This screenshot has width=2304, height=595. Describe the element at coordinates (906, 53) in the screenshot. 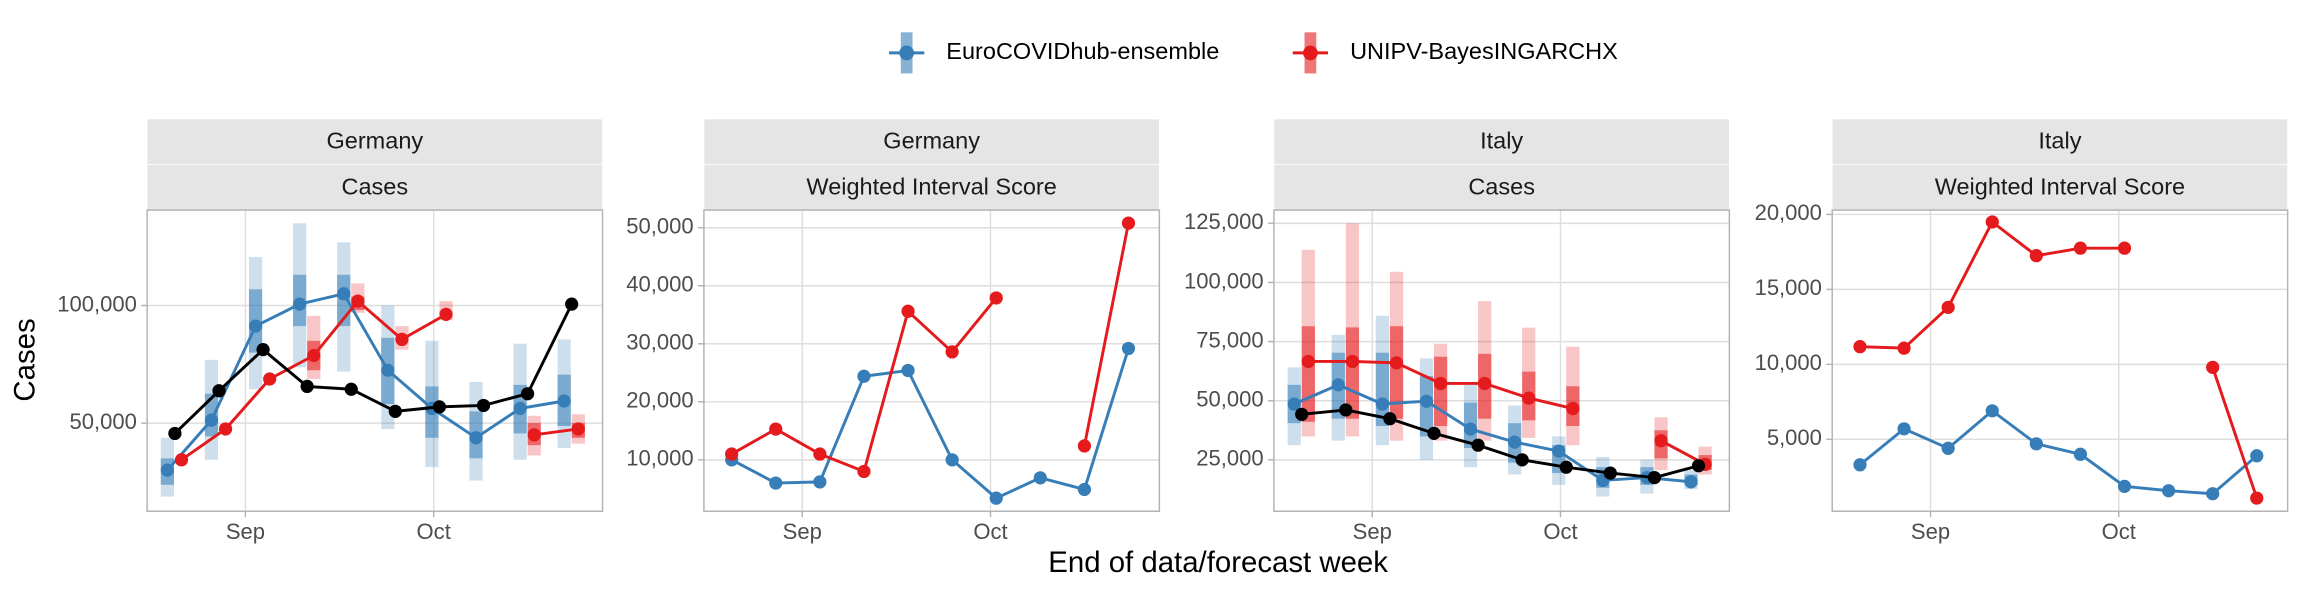

I see `legend-dot` at that location.